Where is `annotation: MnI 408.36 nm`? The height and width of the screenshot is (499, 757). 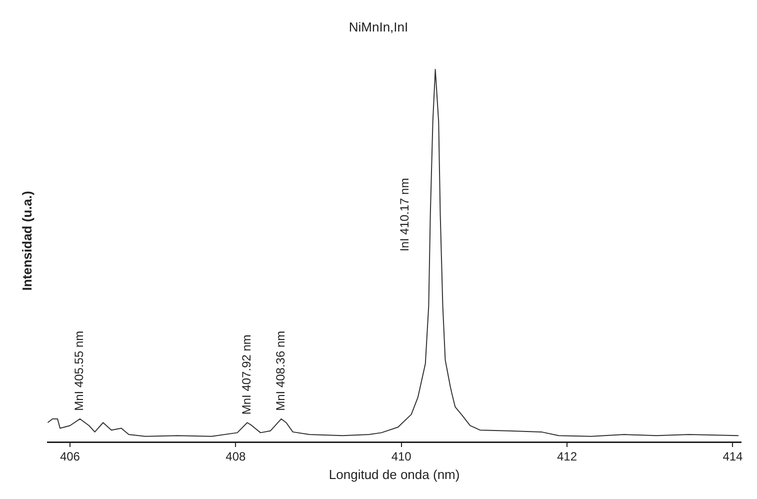
annotation: MnI 408.36 nm is located at coordinates (281, 370).